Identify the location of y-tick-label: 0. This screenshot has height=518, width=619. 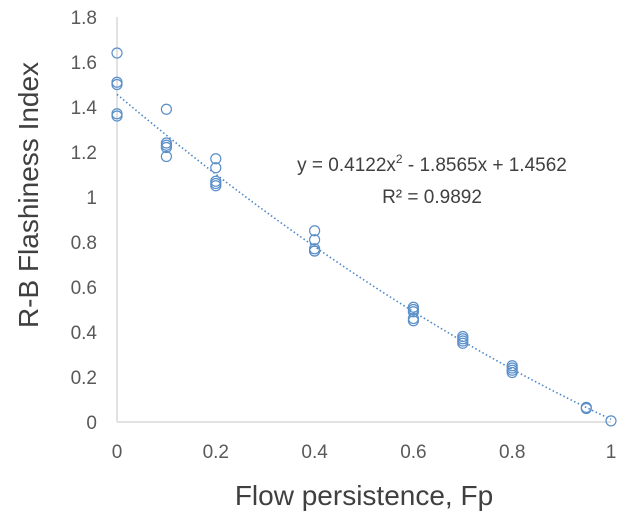
(91, 423).